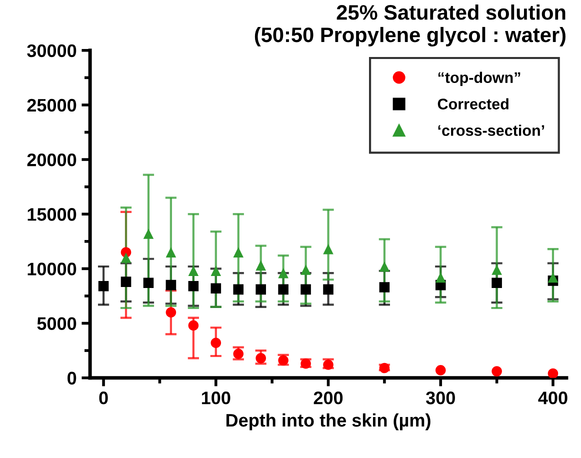 This screenshot has height=458, width=581. Describe the element at coordinates (56, 323) in the screenshot. I see `y-tick-label: 5000` at that location.